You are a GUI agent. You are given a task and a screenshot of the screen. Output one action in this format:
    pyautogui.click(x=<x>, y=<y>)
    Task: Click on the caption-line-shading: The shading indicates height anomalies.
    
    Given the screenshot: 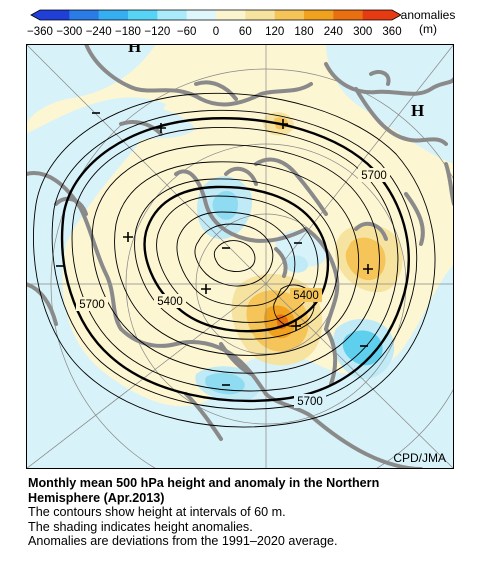 What is the action you would take?
    pyautogui.click(x=140, y=526)
    